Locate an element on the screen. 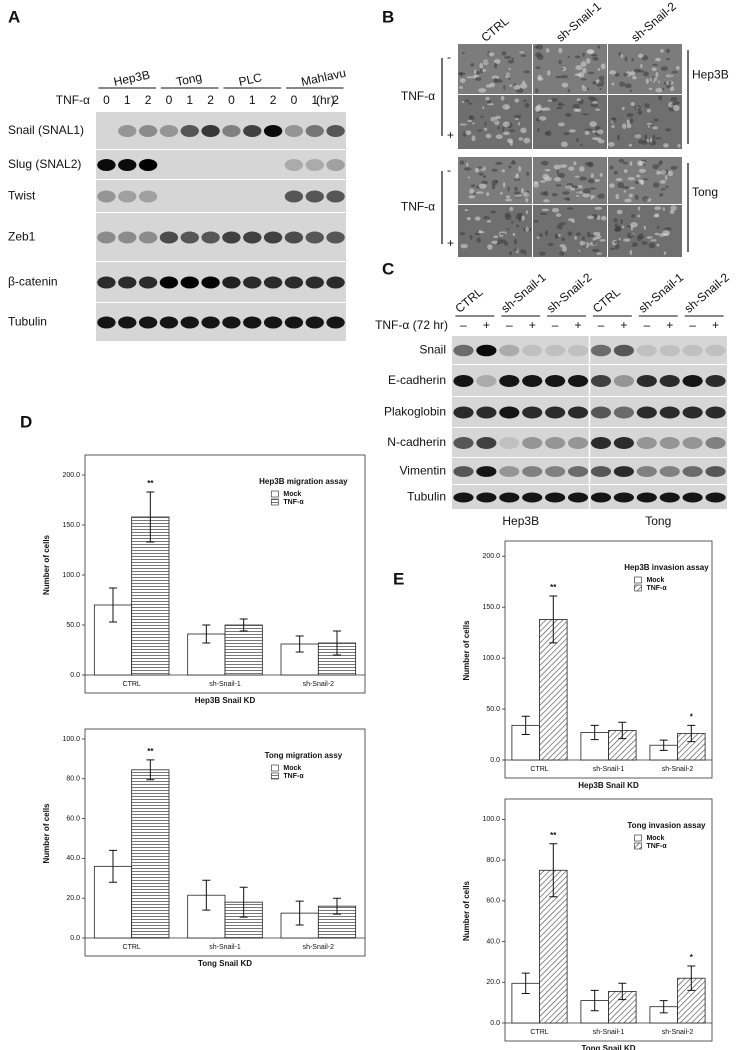 This screenshot has height=1050, width=740. y-tick-label: 200.0 is located at coordinates (71, 475).